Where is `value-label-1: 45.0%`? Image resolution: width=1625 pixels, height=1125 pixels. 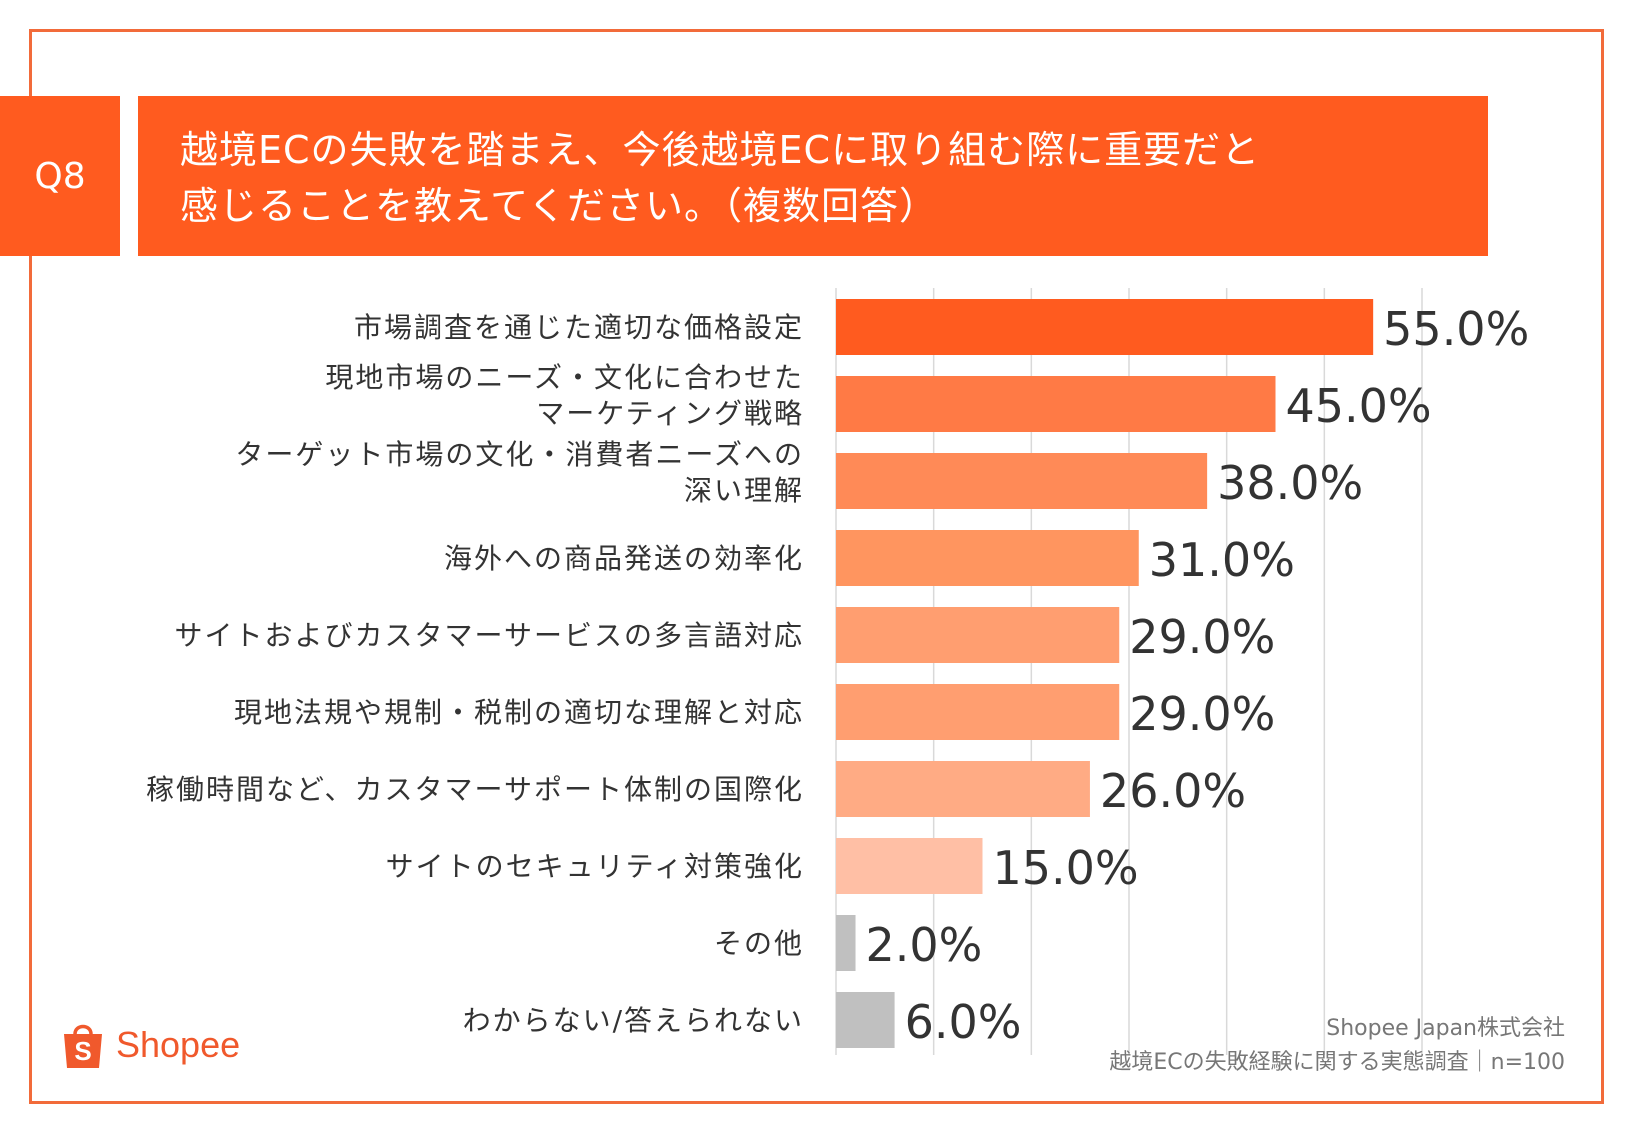
value-label-1: 45.0% is located at coordinates (1359, 406).